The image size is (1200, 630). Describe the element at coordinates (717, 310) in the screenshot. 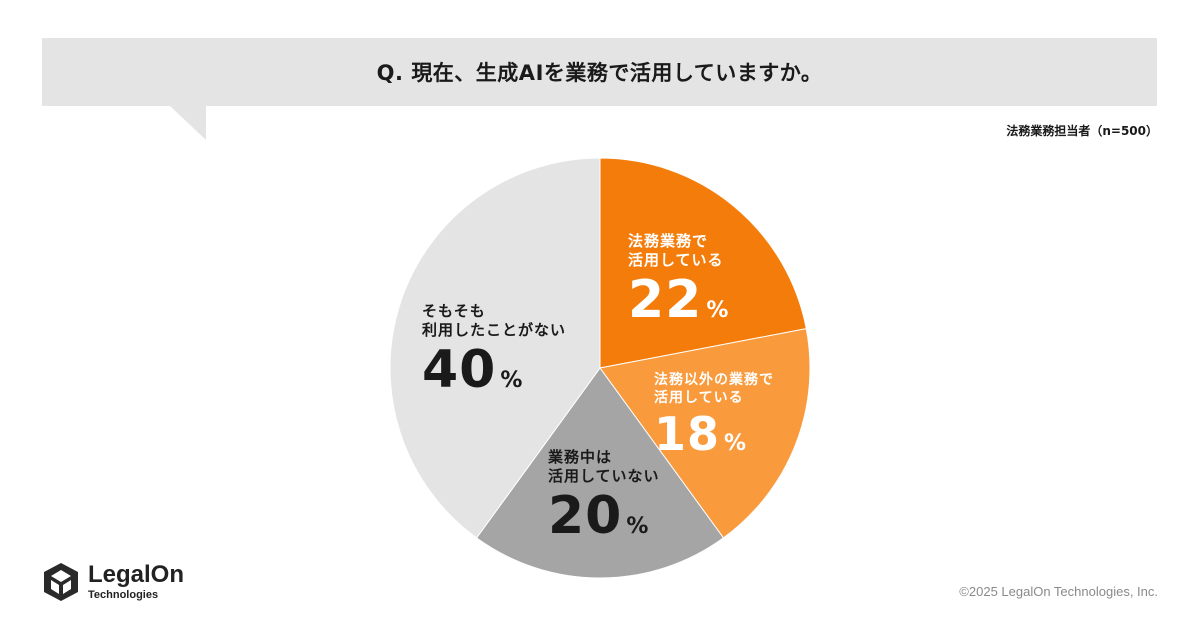

I see `slice-0-unit: %` at that location.